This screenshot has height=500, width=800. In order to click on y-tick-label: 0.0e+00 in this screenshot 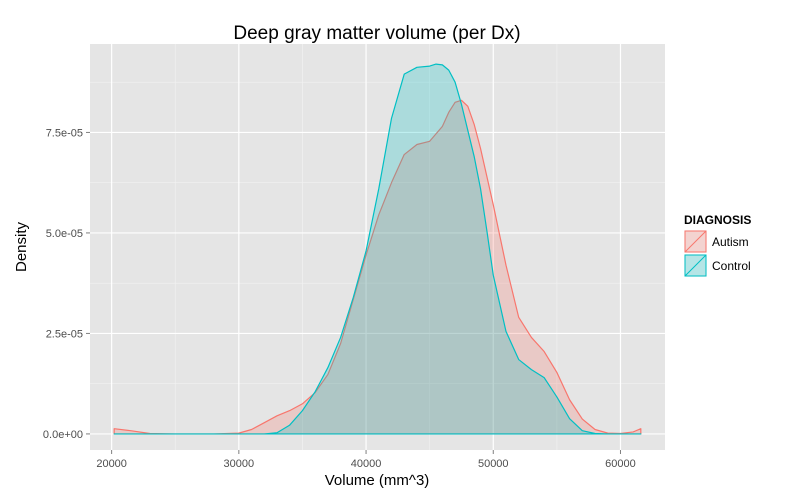, I will do `click(63, 435)`.